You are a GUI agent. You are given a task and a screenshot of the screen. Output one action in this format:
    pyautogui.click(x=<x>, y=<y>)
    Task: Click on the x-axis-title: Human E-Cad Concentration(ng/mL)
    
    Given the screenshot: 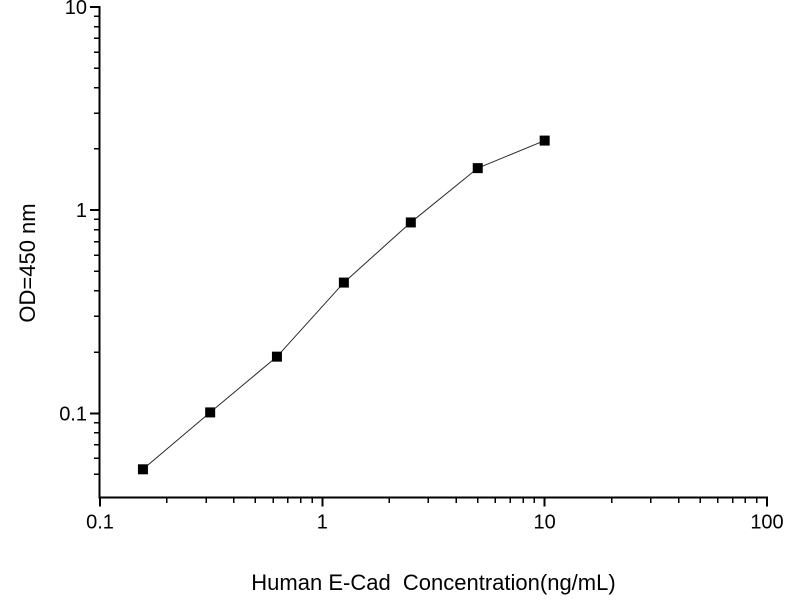 What is the action you would take?
    pyautogui.click(x=433, y=582)
    